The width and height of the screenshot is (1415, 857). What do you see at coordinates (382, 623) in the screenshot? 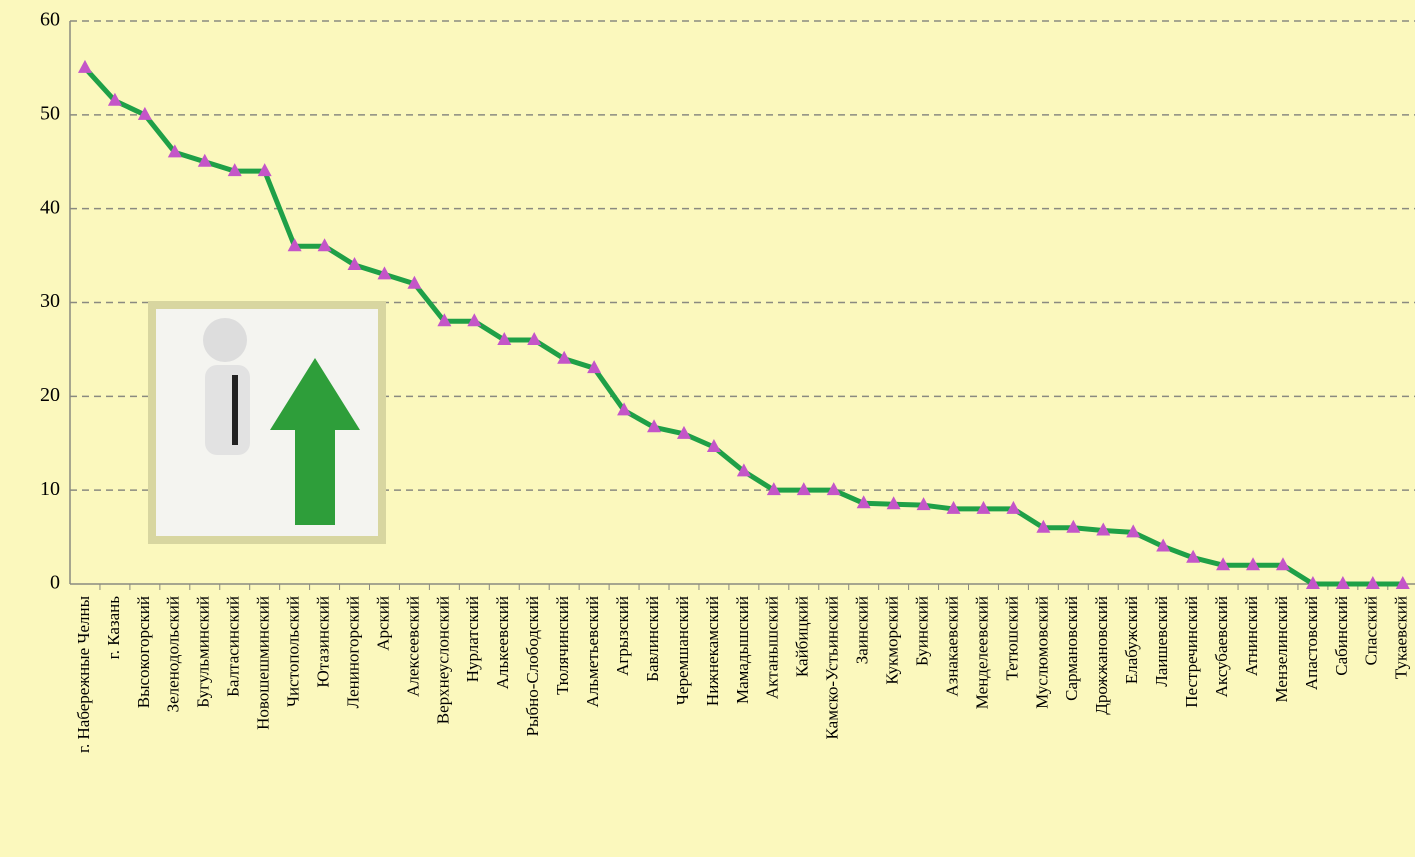
I see `x-tick-label: Арский` at bounding box center [382, 623].